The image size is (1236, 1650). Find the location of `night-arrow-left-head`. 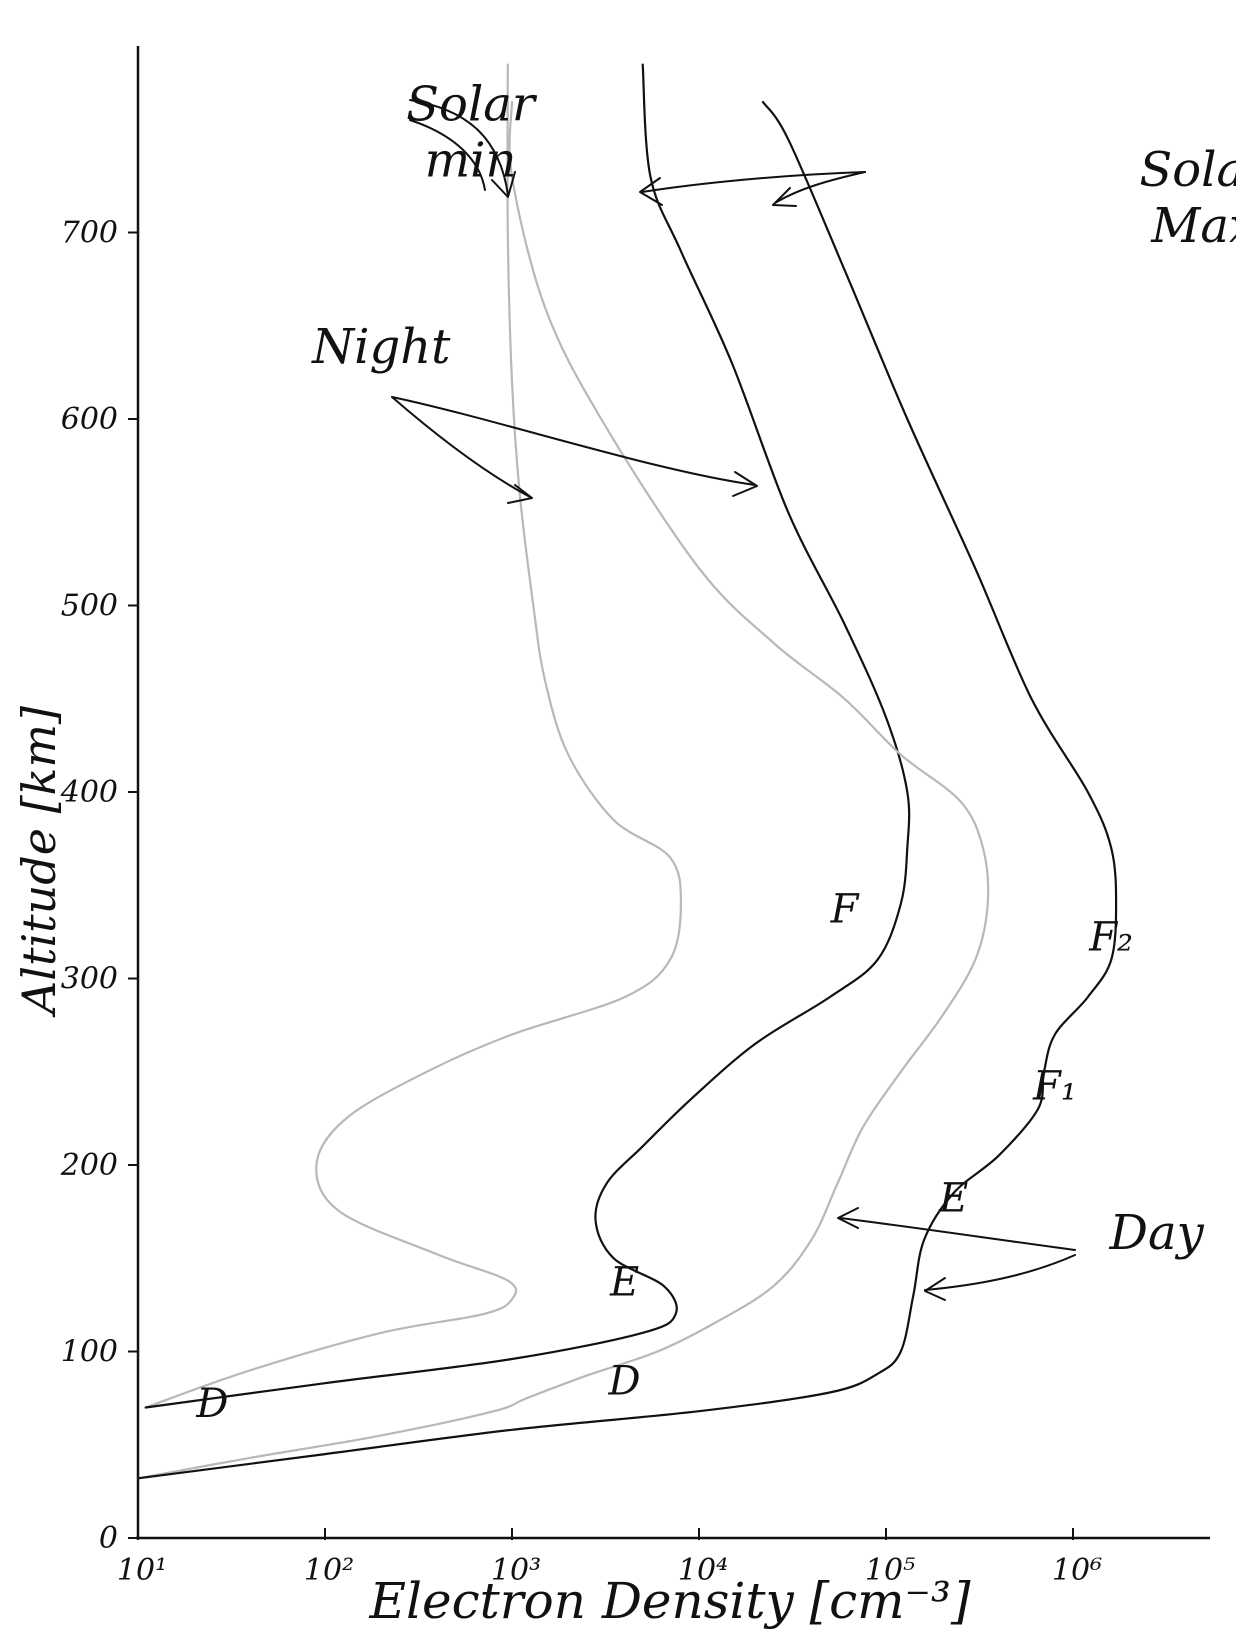

night-arrow-left-head is located at coordinates (520, 494).